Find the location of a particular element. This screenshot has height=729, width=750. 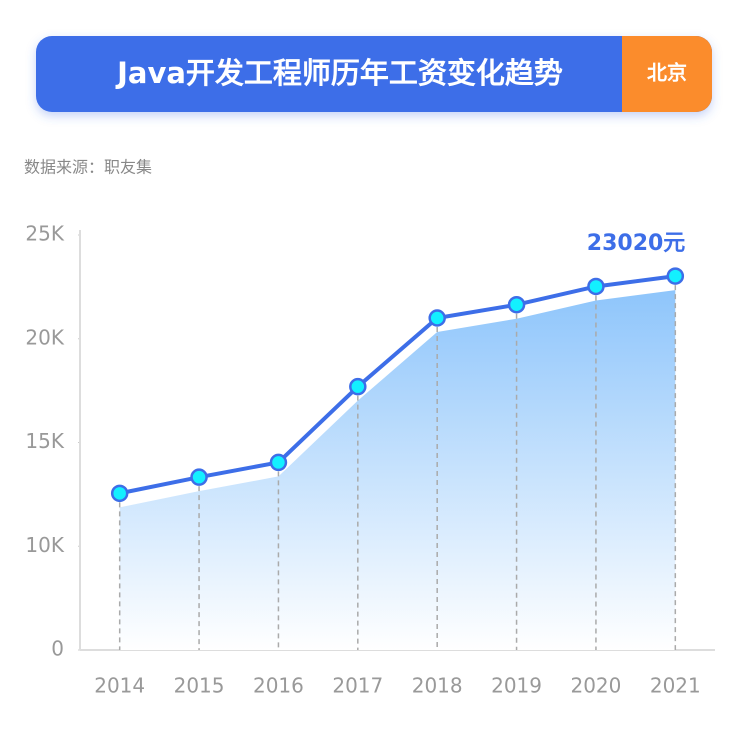

x-tick-label: 2020 is located at coordinates (595, 686).